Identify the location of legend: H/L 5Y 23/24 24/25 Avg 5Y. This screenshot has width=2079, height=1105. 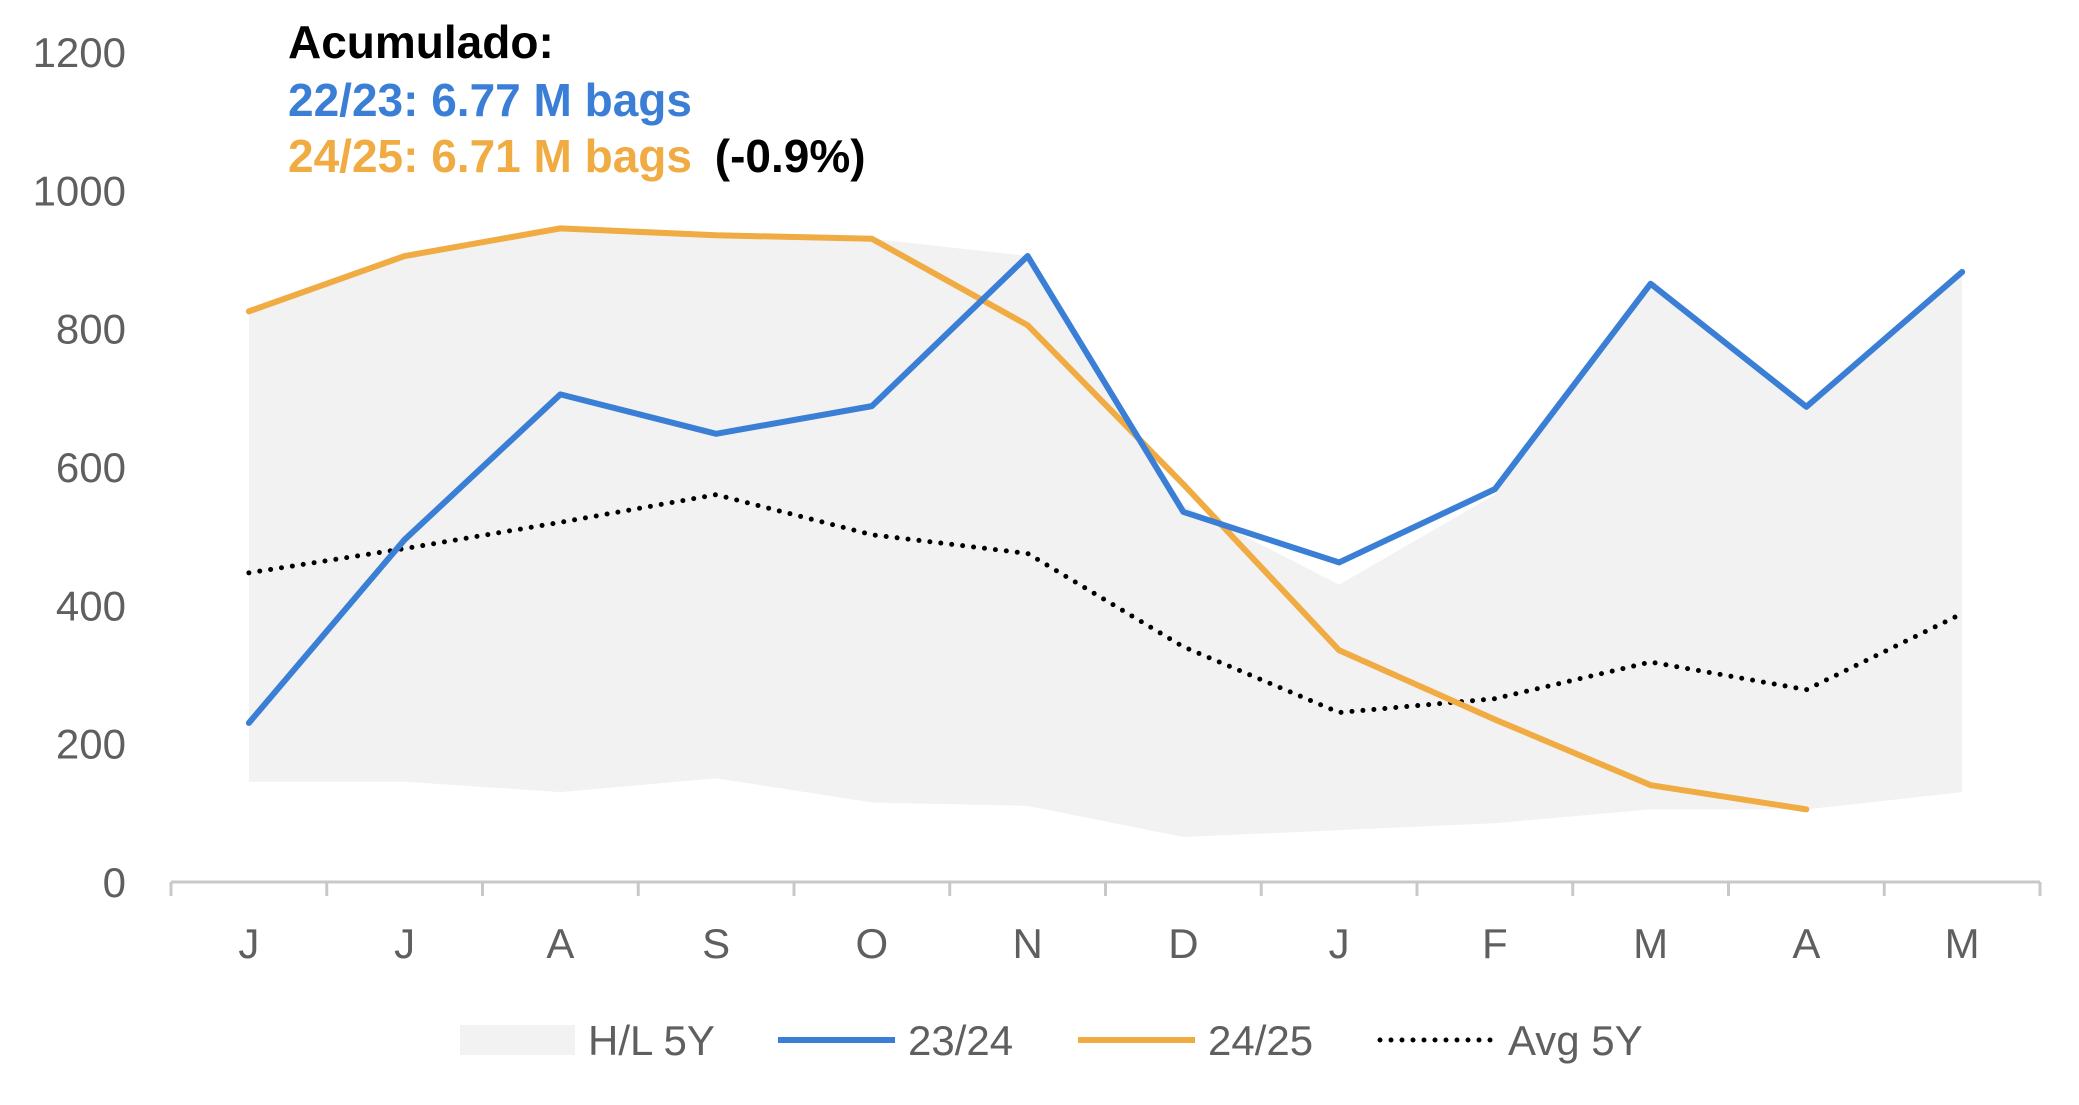
(1051, 1040).